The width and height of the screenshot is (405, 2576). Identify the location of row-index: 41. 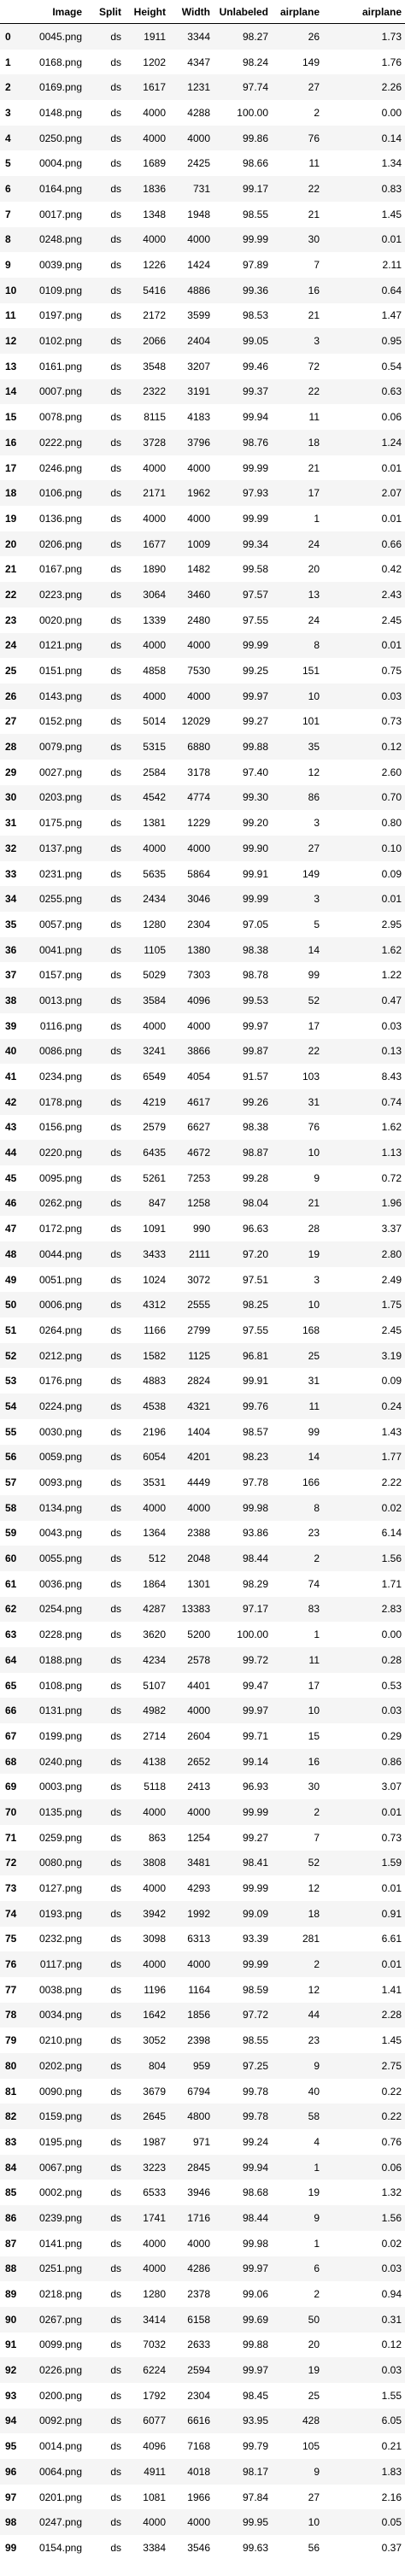
(11, 1077).